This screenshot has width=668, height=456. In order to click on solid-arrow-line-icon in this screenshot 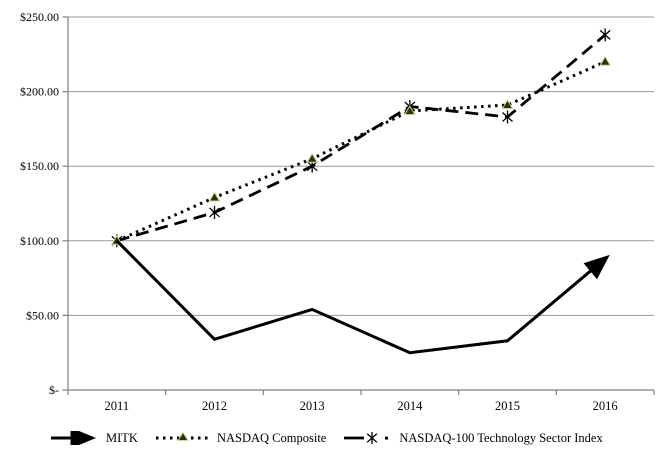, I will do `click(73, 438)`.